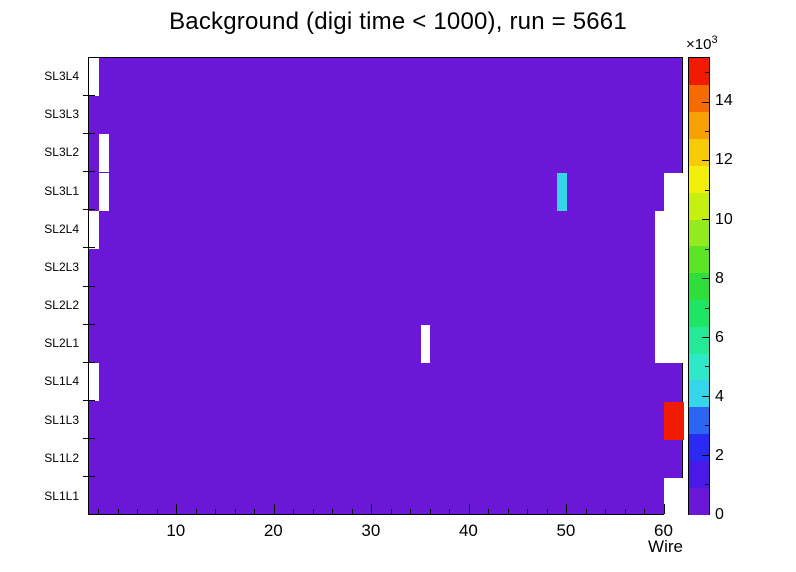  What do you see at coordinates (61, 76) in the screenshot?
I see `y-axis-label: SL3L4` at bounding box center [61, 76].